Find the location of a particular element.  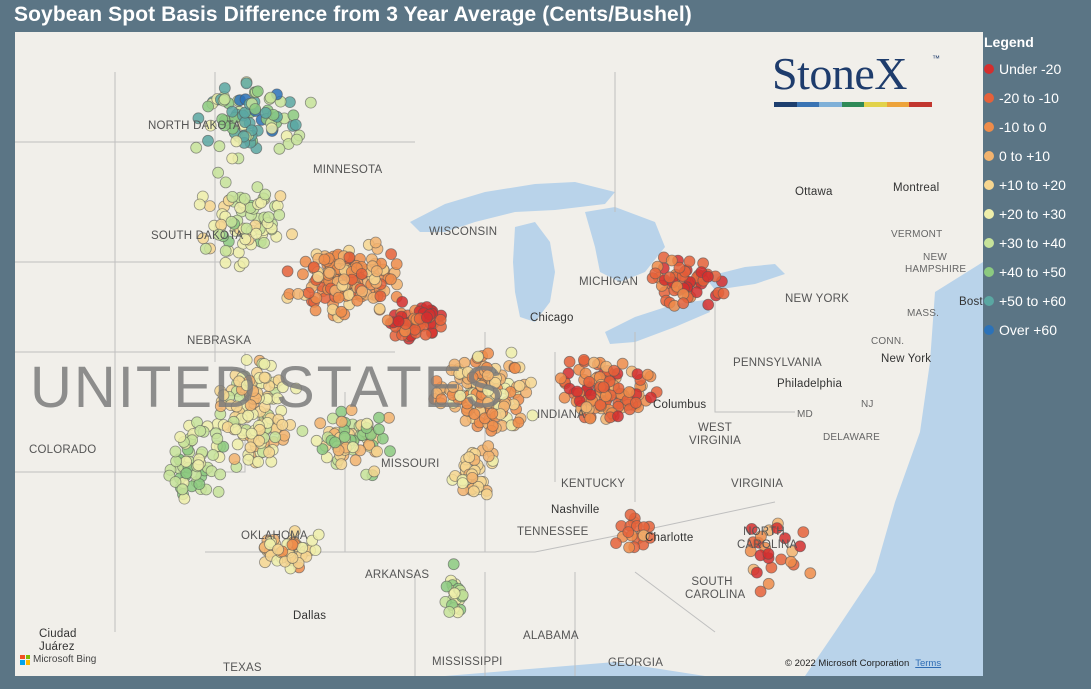

terms-link: Terms is located at coordinates (928, 663).